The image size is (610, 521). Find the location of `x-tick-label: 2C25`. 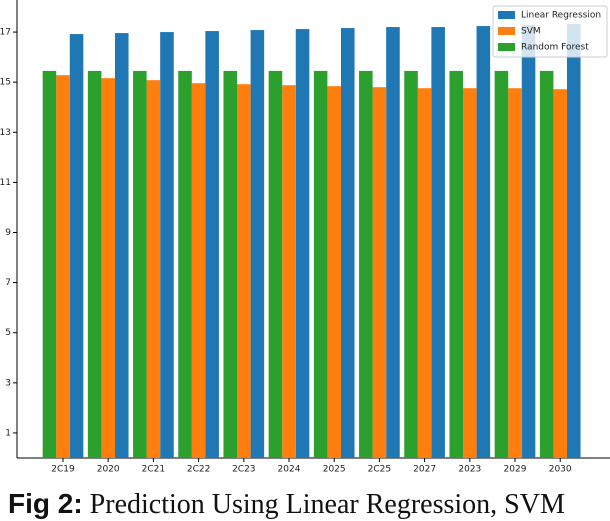

x-tick-label: 2C25 is located at coordinates (379, 470).